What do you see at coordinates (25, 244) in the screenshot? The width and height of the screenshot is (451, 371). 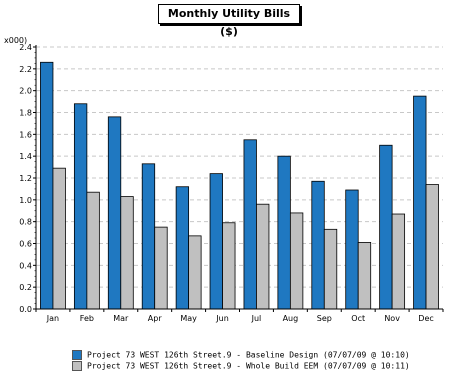 I see `y-tick-label: 0.6` at bounding box center [25, 244].